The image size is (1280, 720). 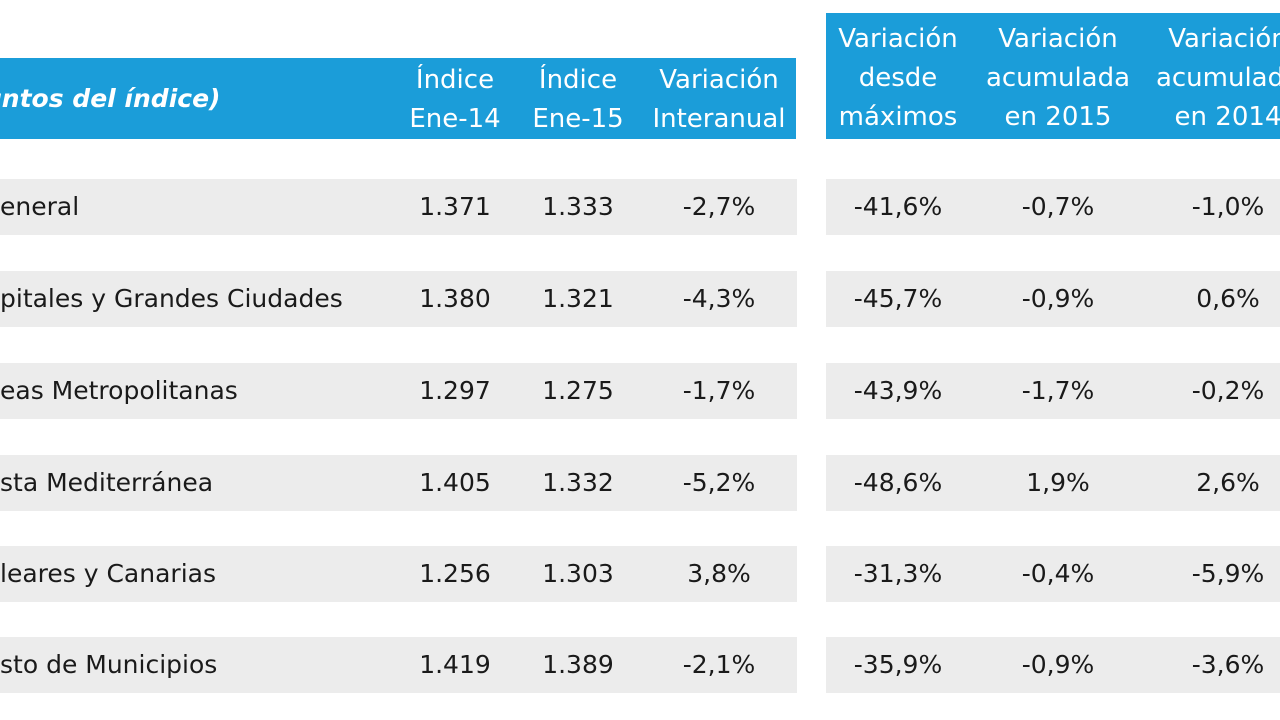 I want to click on cell-interanual: -2,1%, so click(x=719, y=664).